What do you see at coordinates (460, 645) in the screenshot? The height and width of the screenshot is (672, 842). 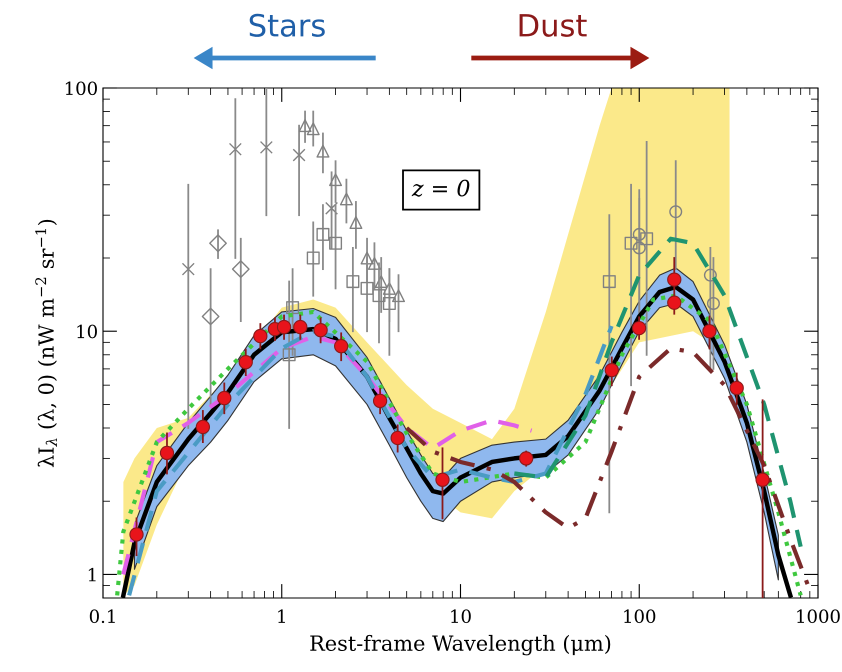 I see `x-axis-title: Rest-frame Wavelength (μm)` at bounding box center [460, 645].